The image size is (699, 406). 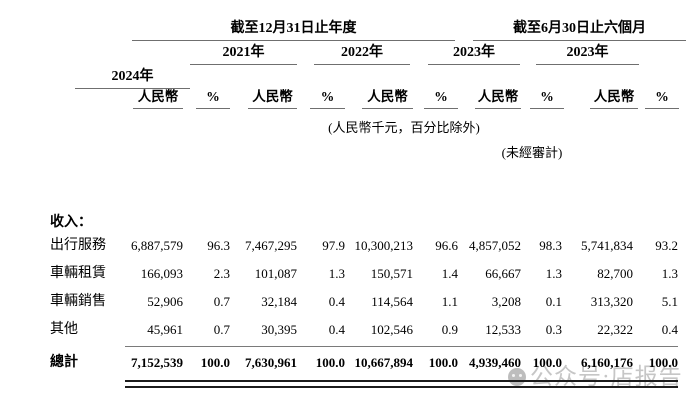 What do you see at coordinates (161, 273) in the screenshot?
I see `cell-value: 166,093` at bounding box center [161, 273].